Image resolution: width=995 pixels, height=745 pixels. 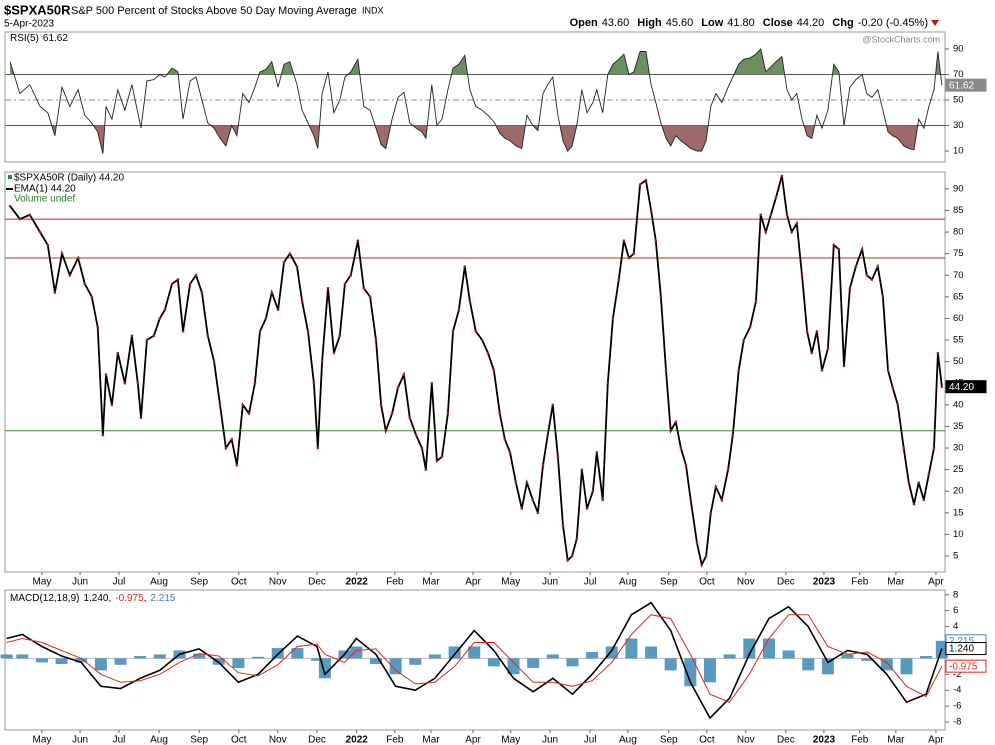 What do you see at coordinates (395, 740) in the screenshot?
I see `x-tick-label: Feb` at bounding box center [395, 740].